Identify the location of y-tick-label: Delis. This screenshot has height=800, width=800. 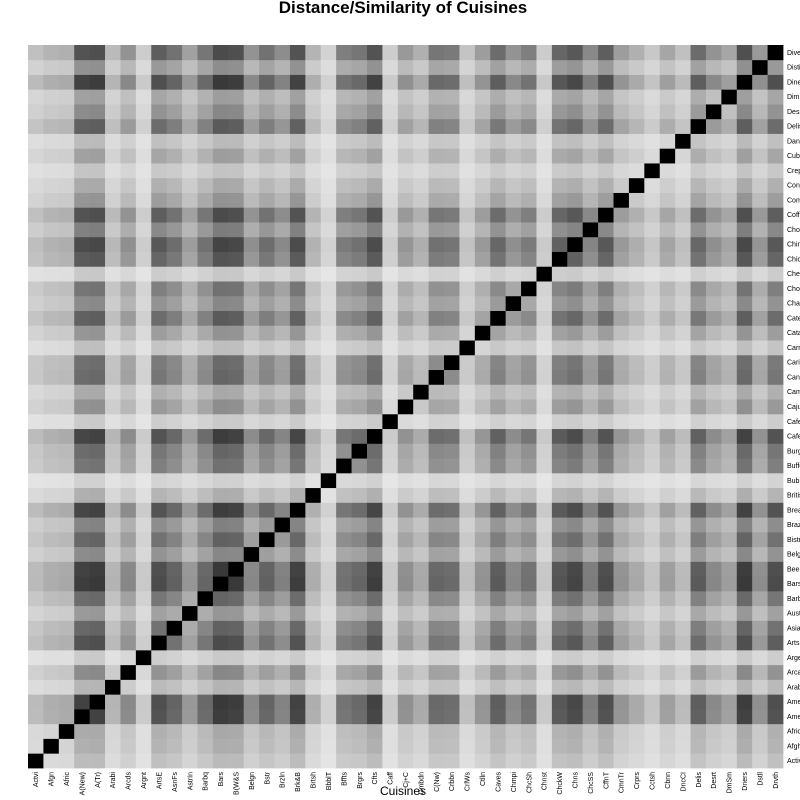
(793, 127).